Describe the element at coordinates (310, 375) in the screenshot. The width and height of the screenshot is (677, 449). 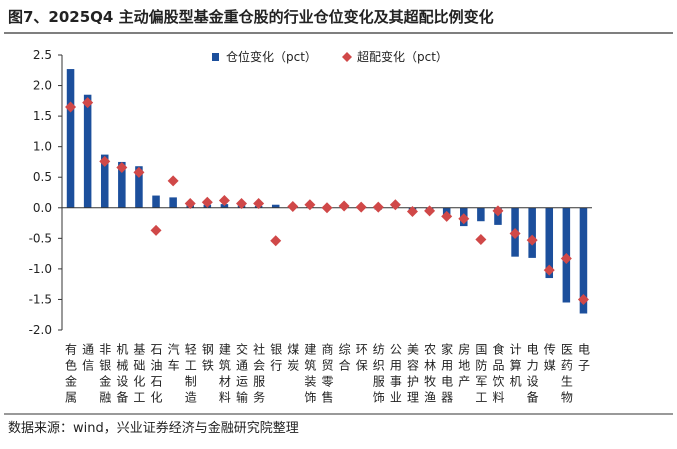
I see `x-tick-label: 建筑装饰` at that location.